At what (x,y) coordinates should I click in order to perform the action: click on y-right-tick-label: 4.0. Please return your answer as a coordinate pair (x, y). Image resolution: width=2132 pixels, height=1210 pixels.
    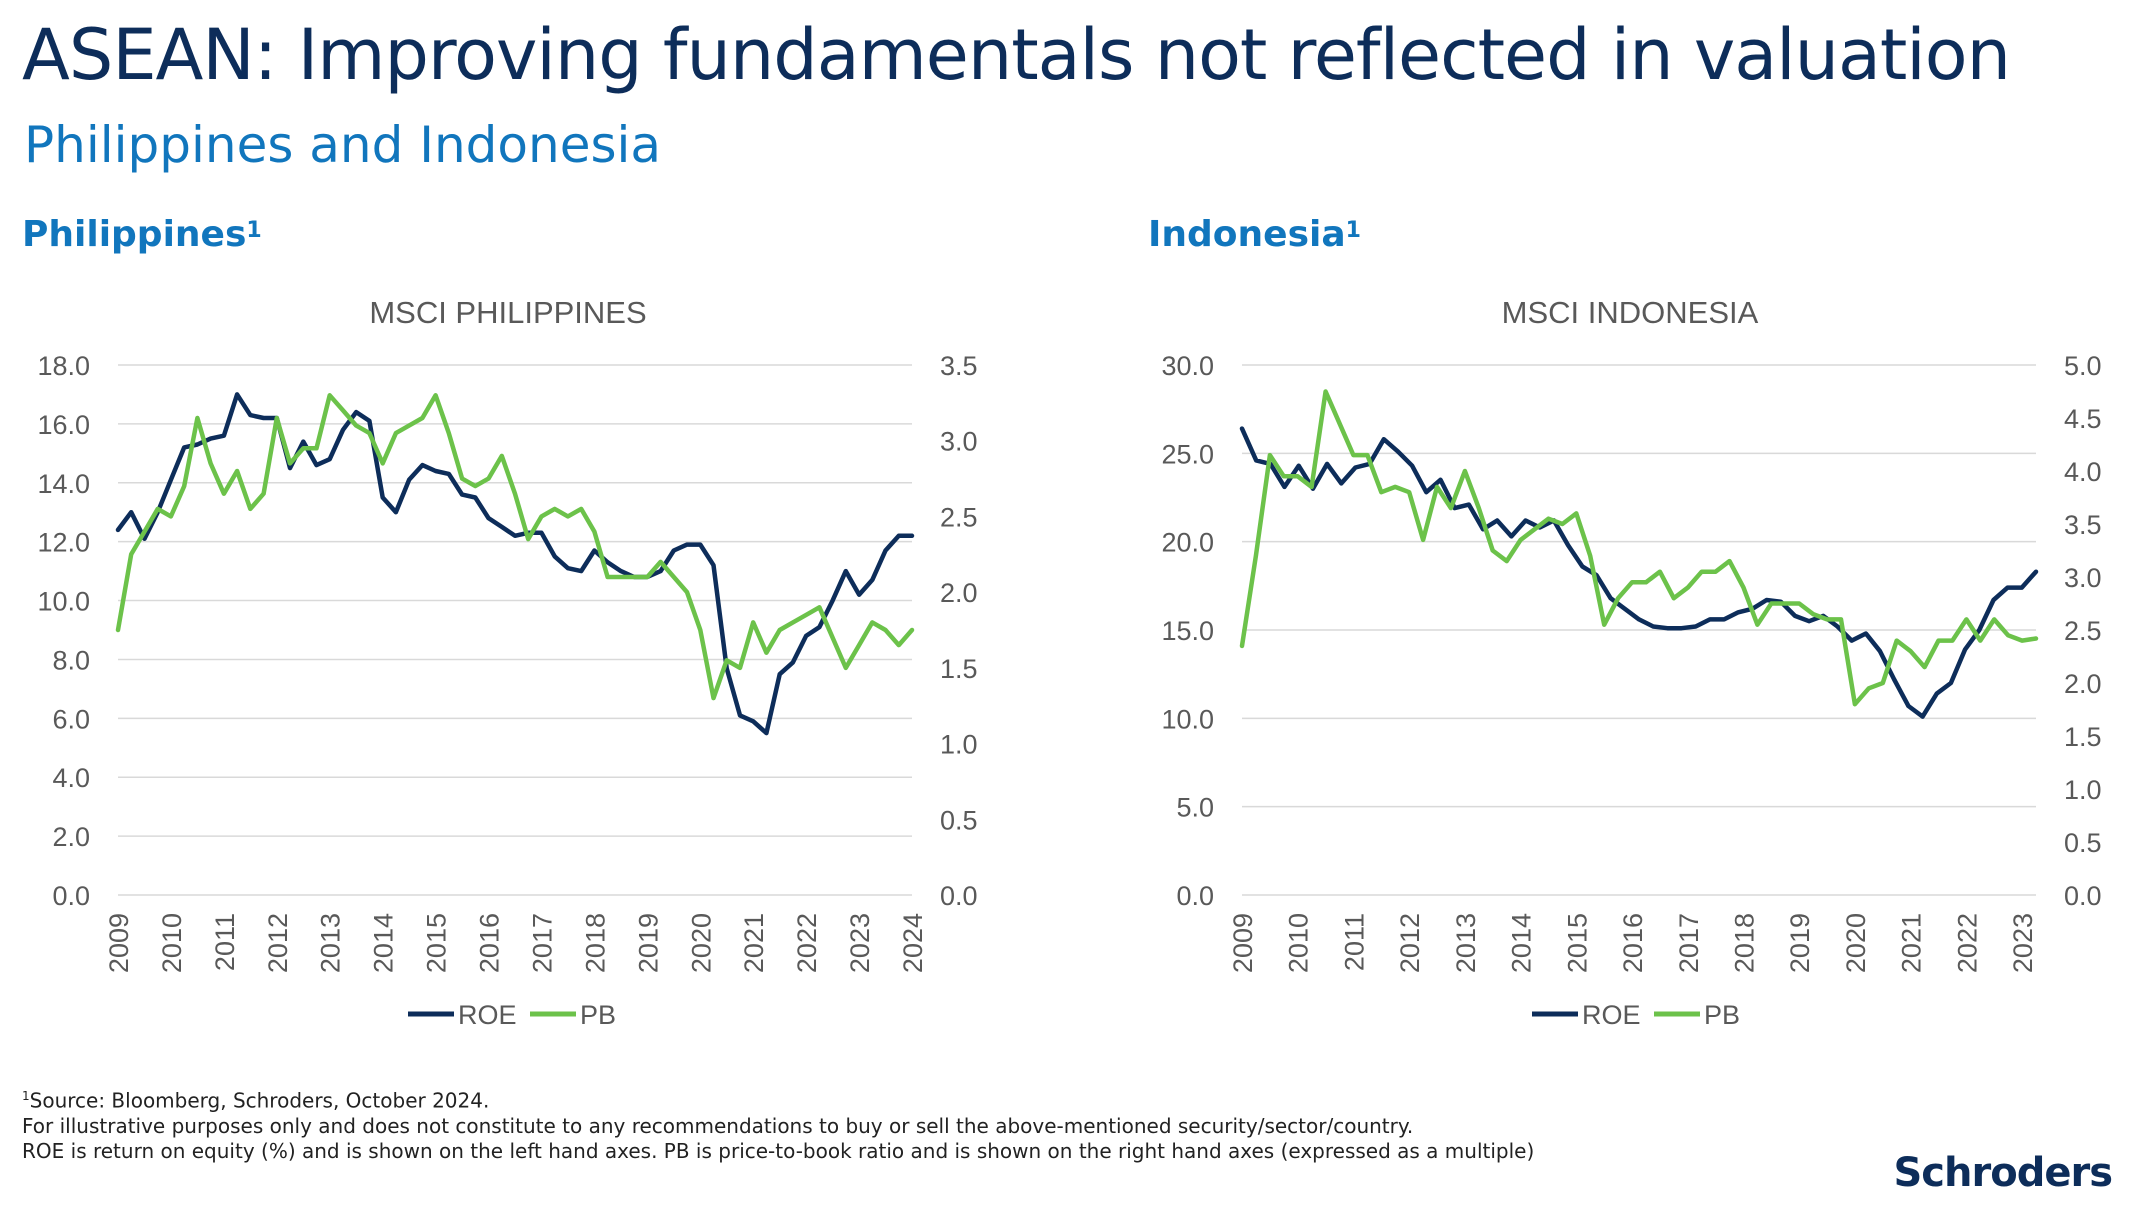
    Looking at the image, I should click on (2083, 472).